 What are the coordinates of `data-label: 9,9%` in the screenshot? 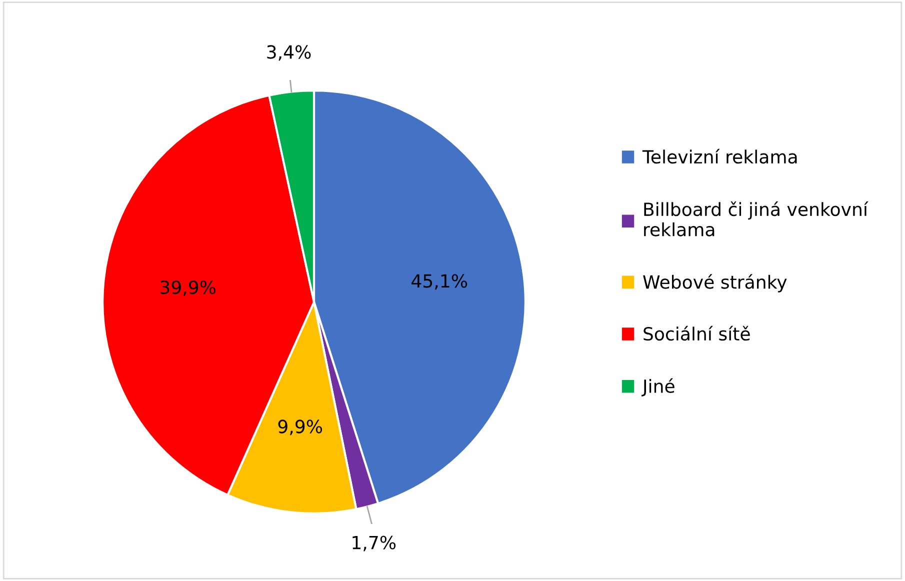 It's located at (300, 428).